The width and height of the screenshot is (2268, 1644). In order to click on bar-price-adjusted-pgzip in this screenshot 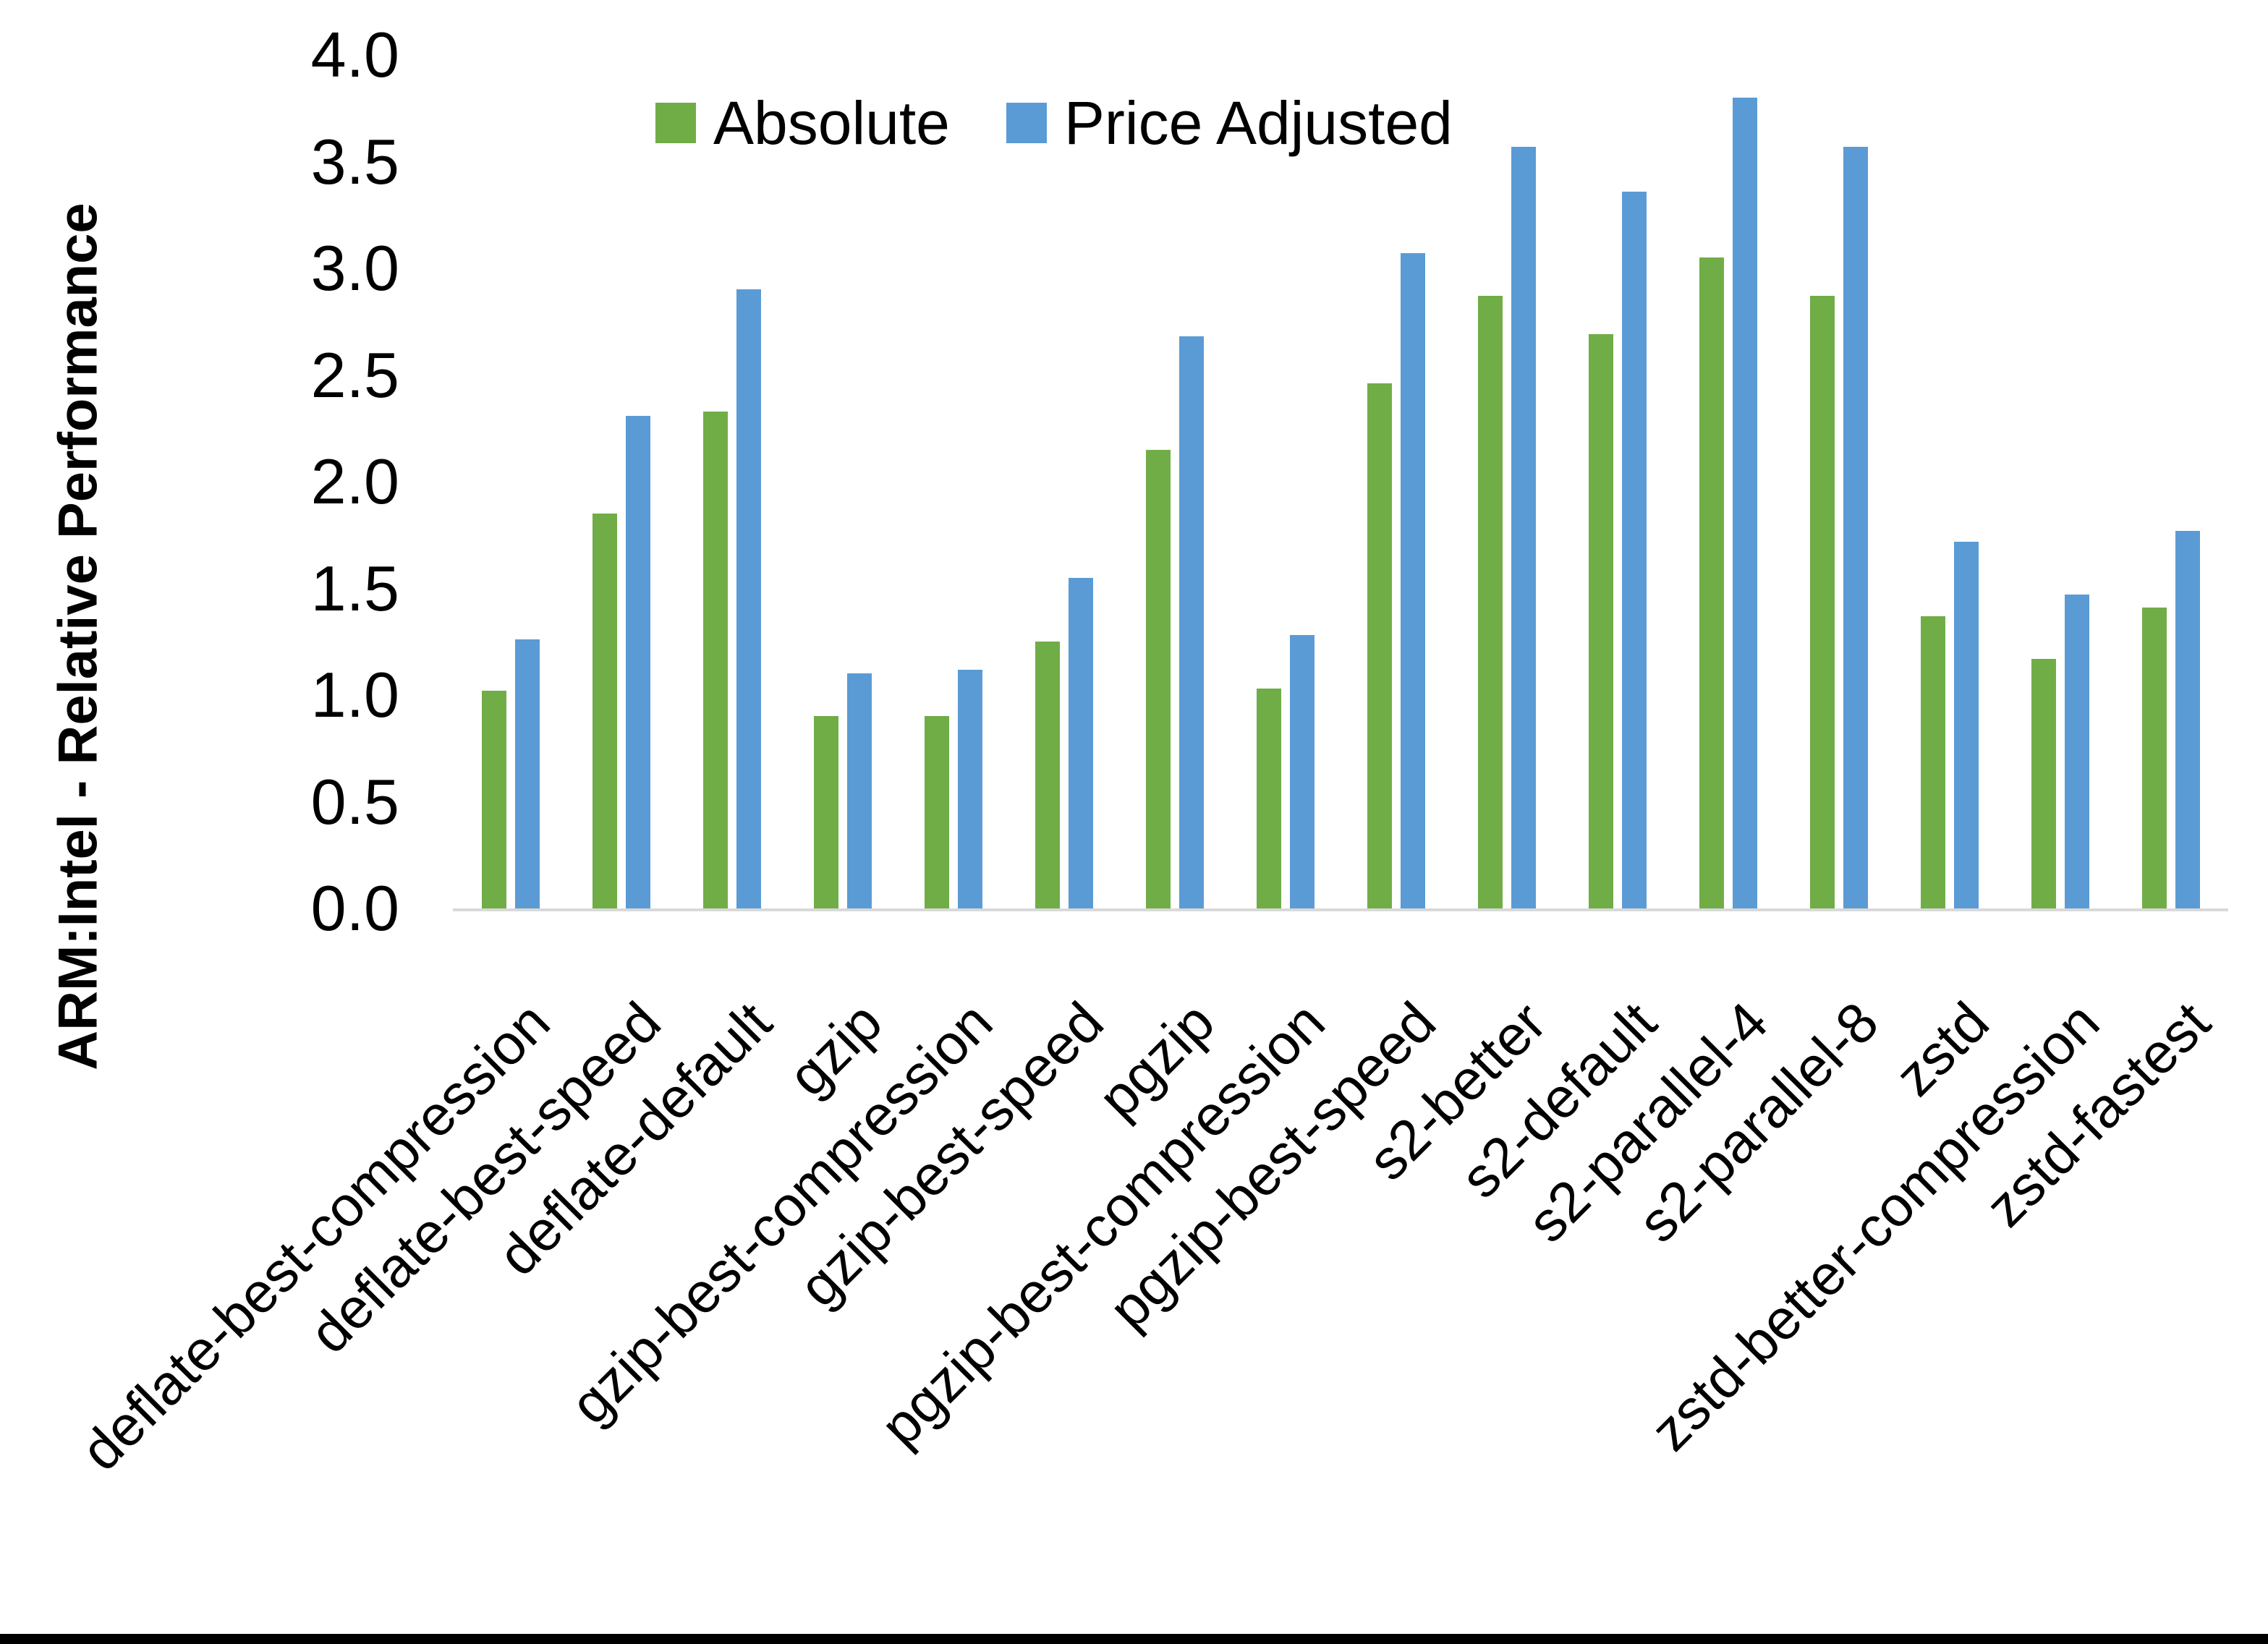, I will do `click(1191, 622)`.